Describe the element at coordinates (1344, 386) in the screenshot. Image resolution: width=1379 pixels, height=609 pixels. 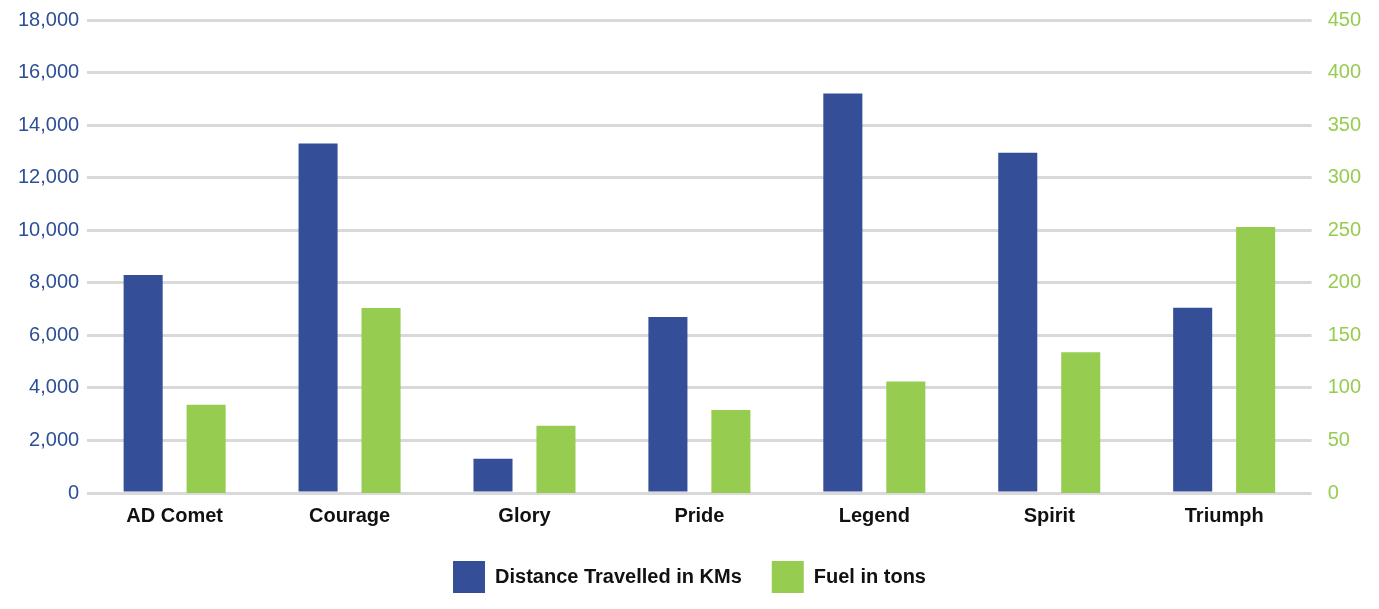
I see `y2-tick-label: 100` at that location.